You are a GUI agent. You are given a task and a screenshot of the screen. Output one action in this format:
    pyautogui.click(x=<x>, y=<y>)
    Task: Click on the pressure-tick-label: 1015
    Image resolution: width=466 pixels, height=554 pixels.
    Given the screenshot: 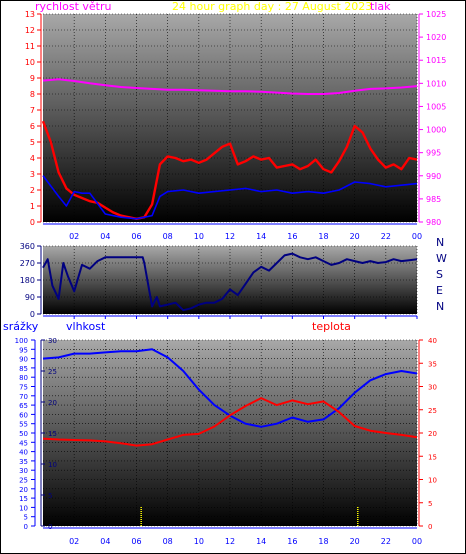 What is the action you would take?
    pyautogui.click(x=436, y=60)
    